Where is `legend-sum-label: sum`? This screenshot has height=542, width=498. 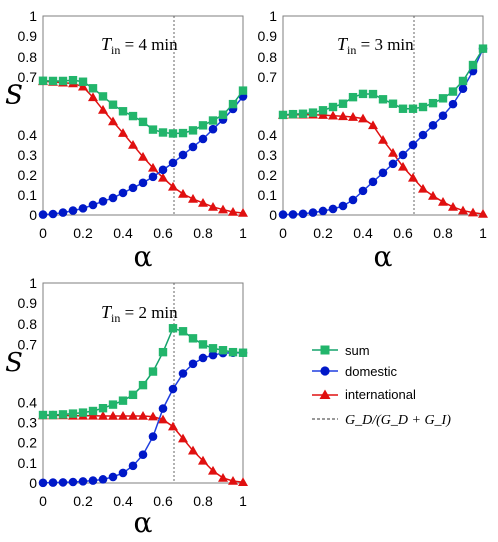
legend-sum-label: sum is located at coordinates (357, 350).